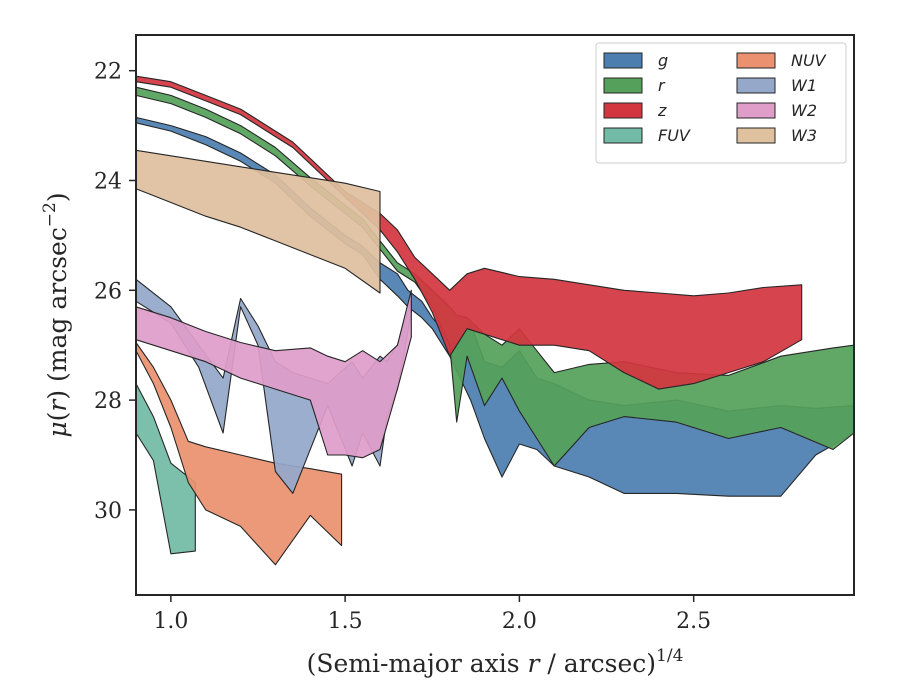 The height and width of the screenshot is (700, 900). What do you see at coordinates (56, 314) in the screenshot?
I see `y-axis-label: μ(r) (mag arcsec−2)` at bounding box center [56, 314].